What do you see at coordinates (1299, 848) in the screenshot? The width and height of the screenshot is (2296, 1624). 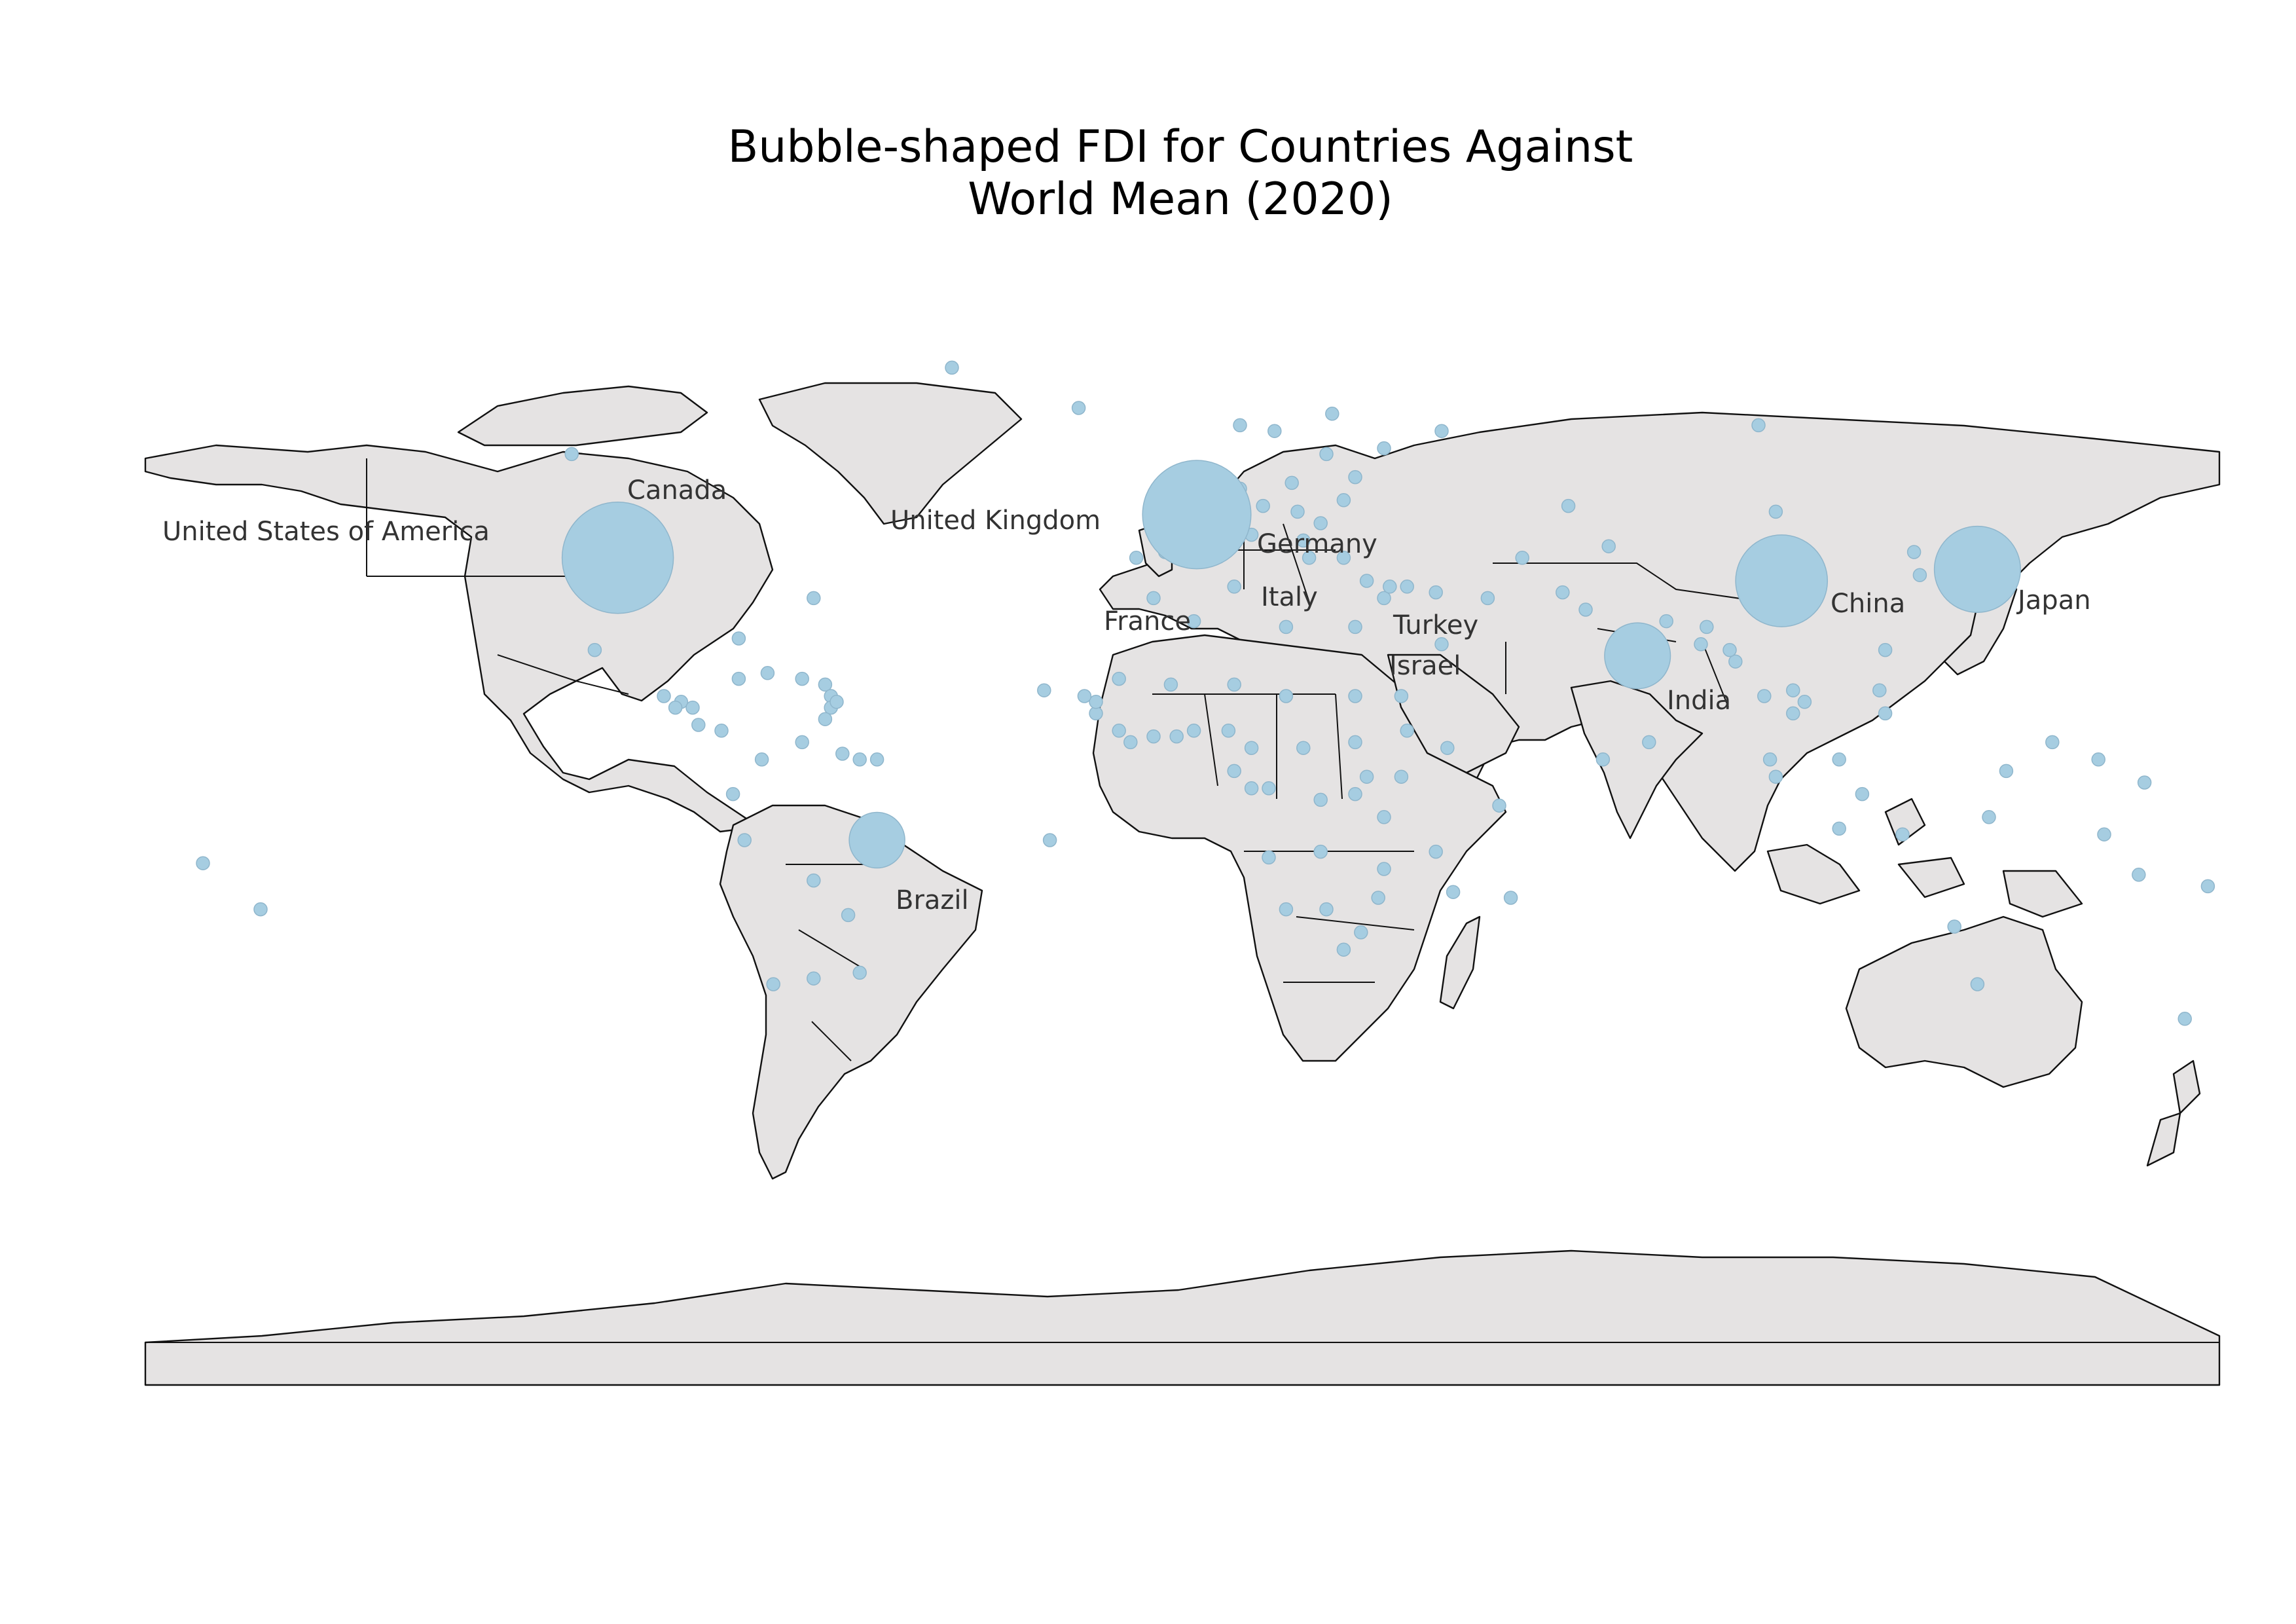 I see `africa-landmass` at bounding box center [1299, 848].